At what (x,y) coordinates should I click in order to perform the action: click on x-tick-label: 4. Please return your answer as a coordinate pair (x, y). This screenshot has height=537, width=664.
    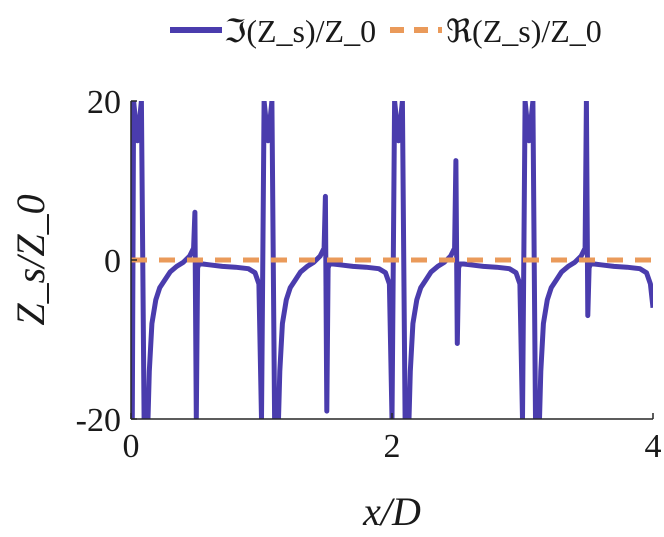
    Looking at the image, I should click on (653, 446).